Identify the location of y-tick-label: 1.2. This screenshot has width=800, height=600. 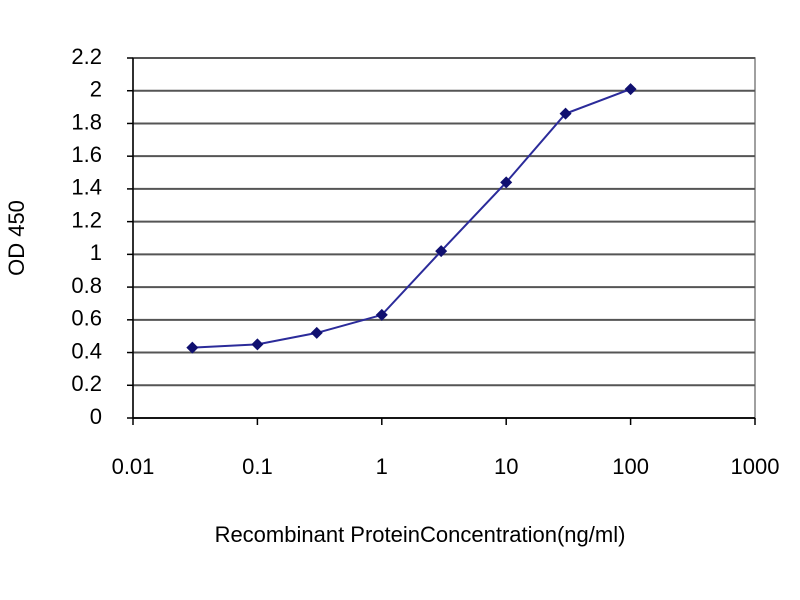
(86, 219).